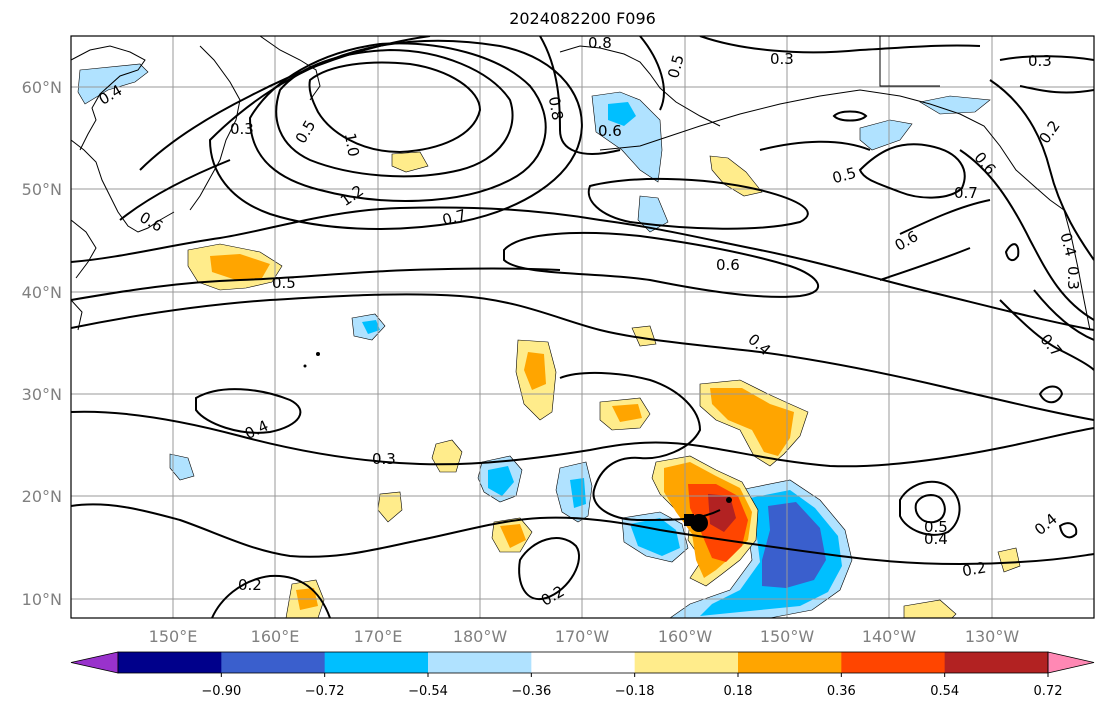 The height and width of the screenshot is (712, 1105). I want to click on contour-label: 1.0, so click(352, 144).